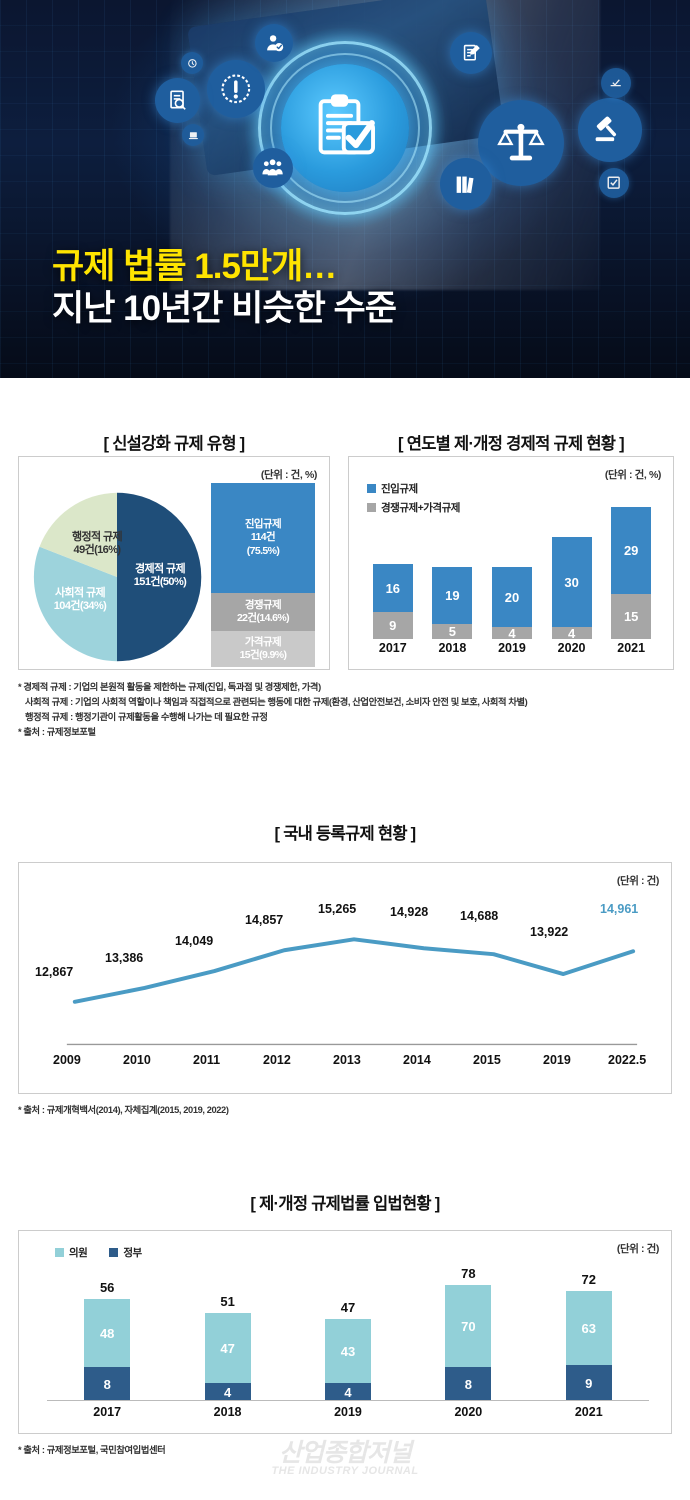 Image resolution: width=690 pixels, height=1500 pixels. What do you see at coordinates (571, 582) in the screenshot?
I see `bar-segment-entry-2020: 30` at bounding box center [571, 582].